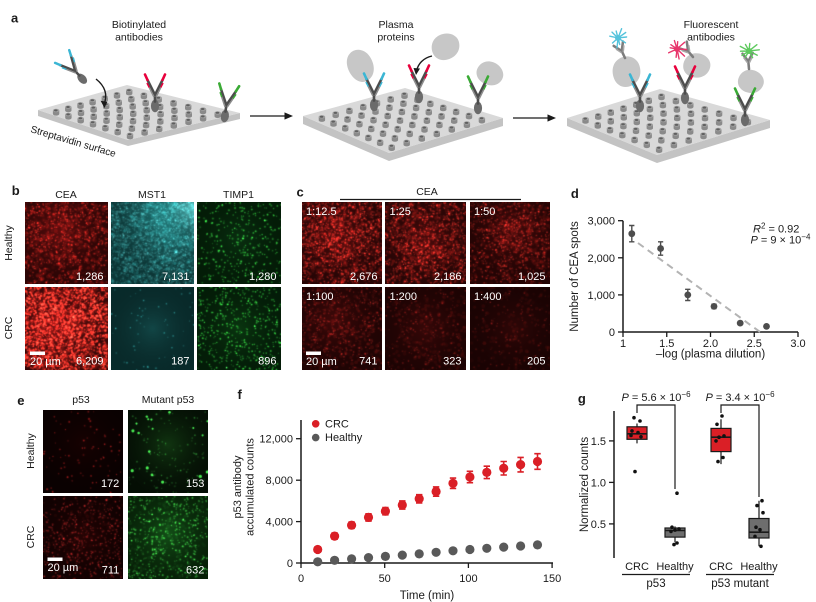 The image size is (816, 602). Describe the element at coordinates (488, 297) in the screenshot. I see `svg-text: 1:400` at that location.